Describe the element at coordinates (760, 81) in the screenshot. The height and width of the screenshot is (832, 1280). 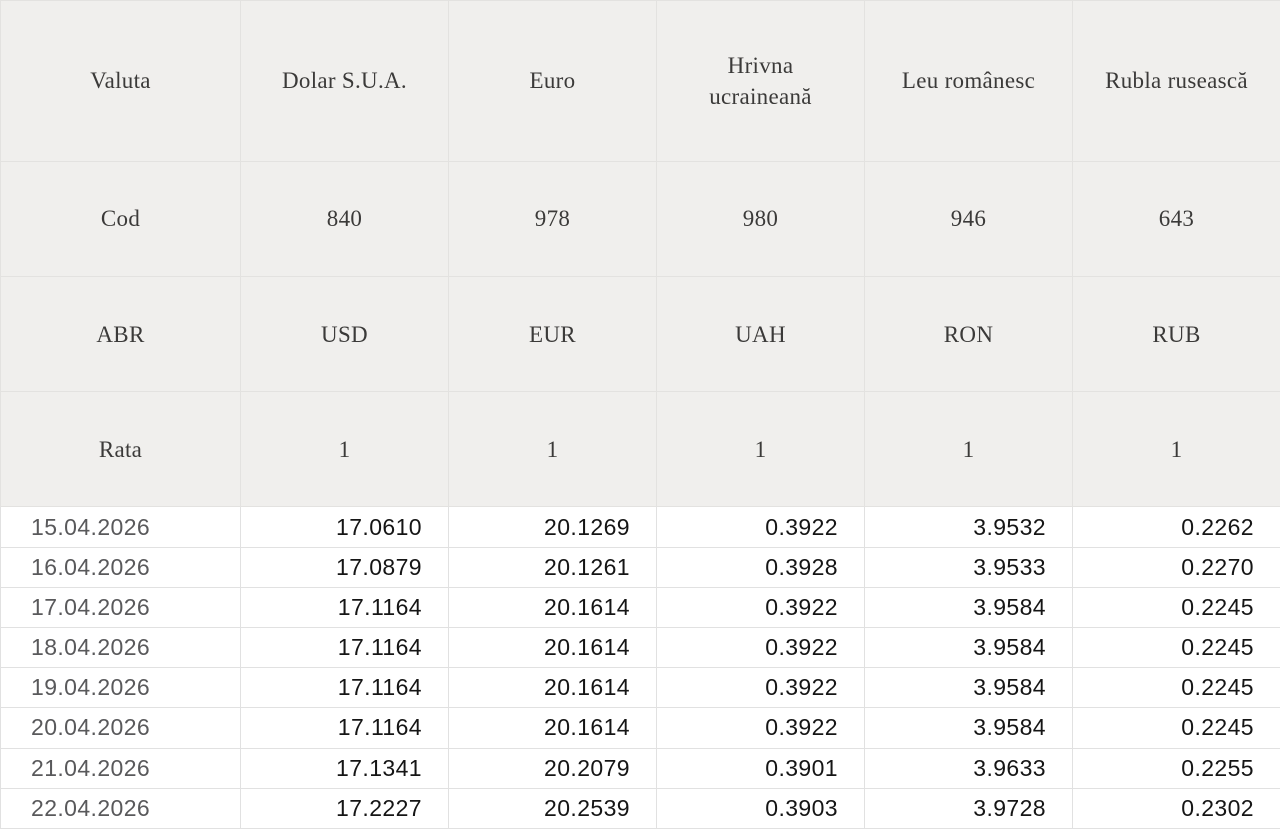
I see `meta-value-cell: Hrivna ucraineană` at that location.